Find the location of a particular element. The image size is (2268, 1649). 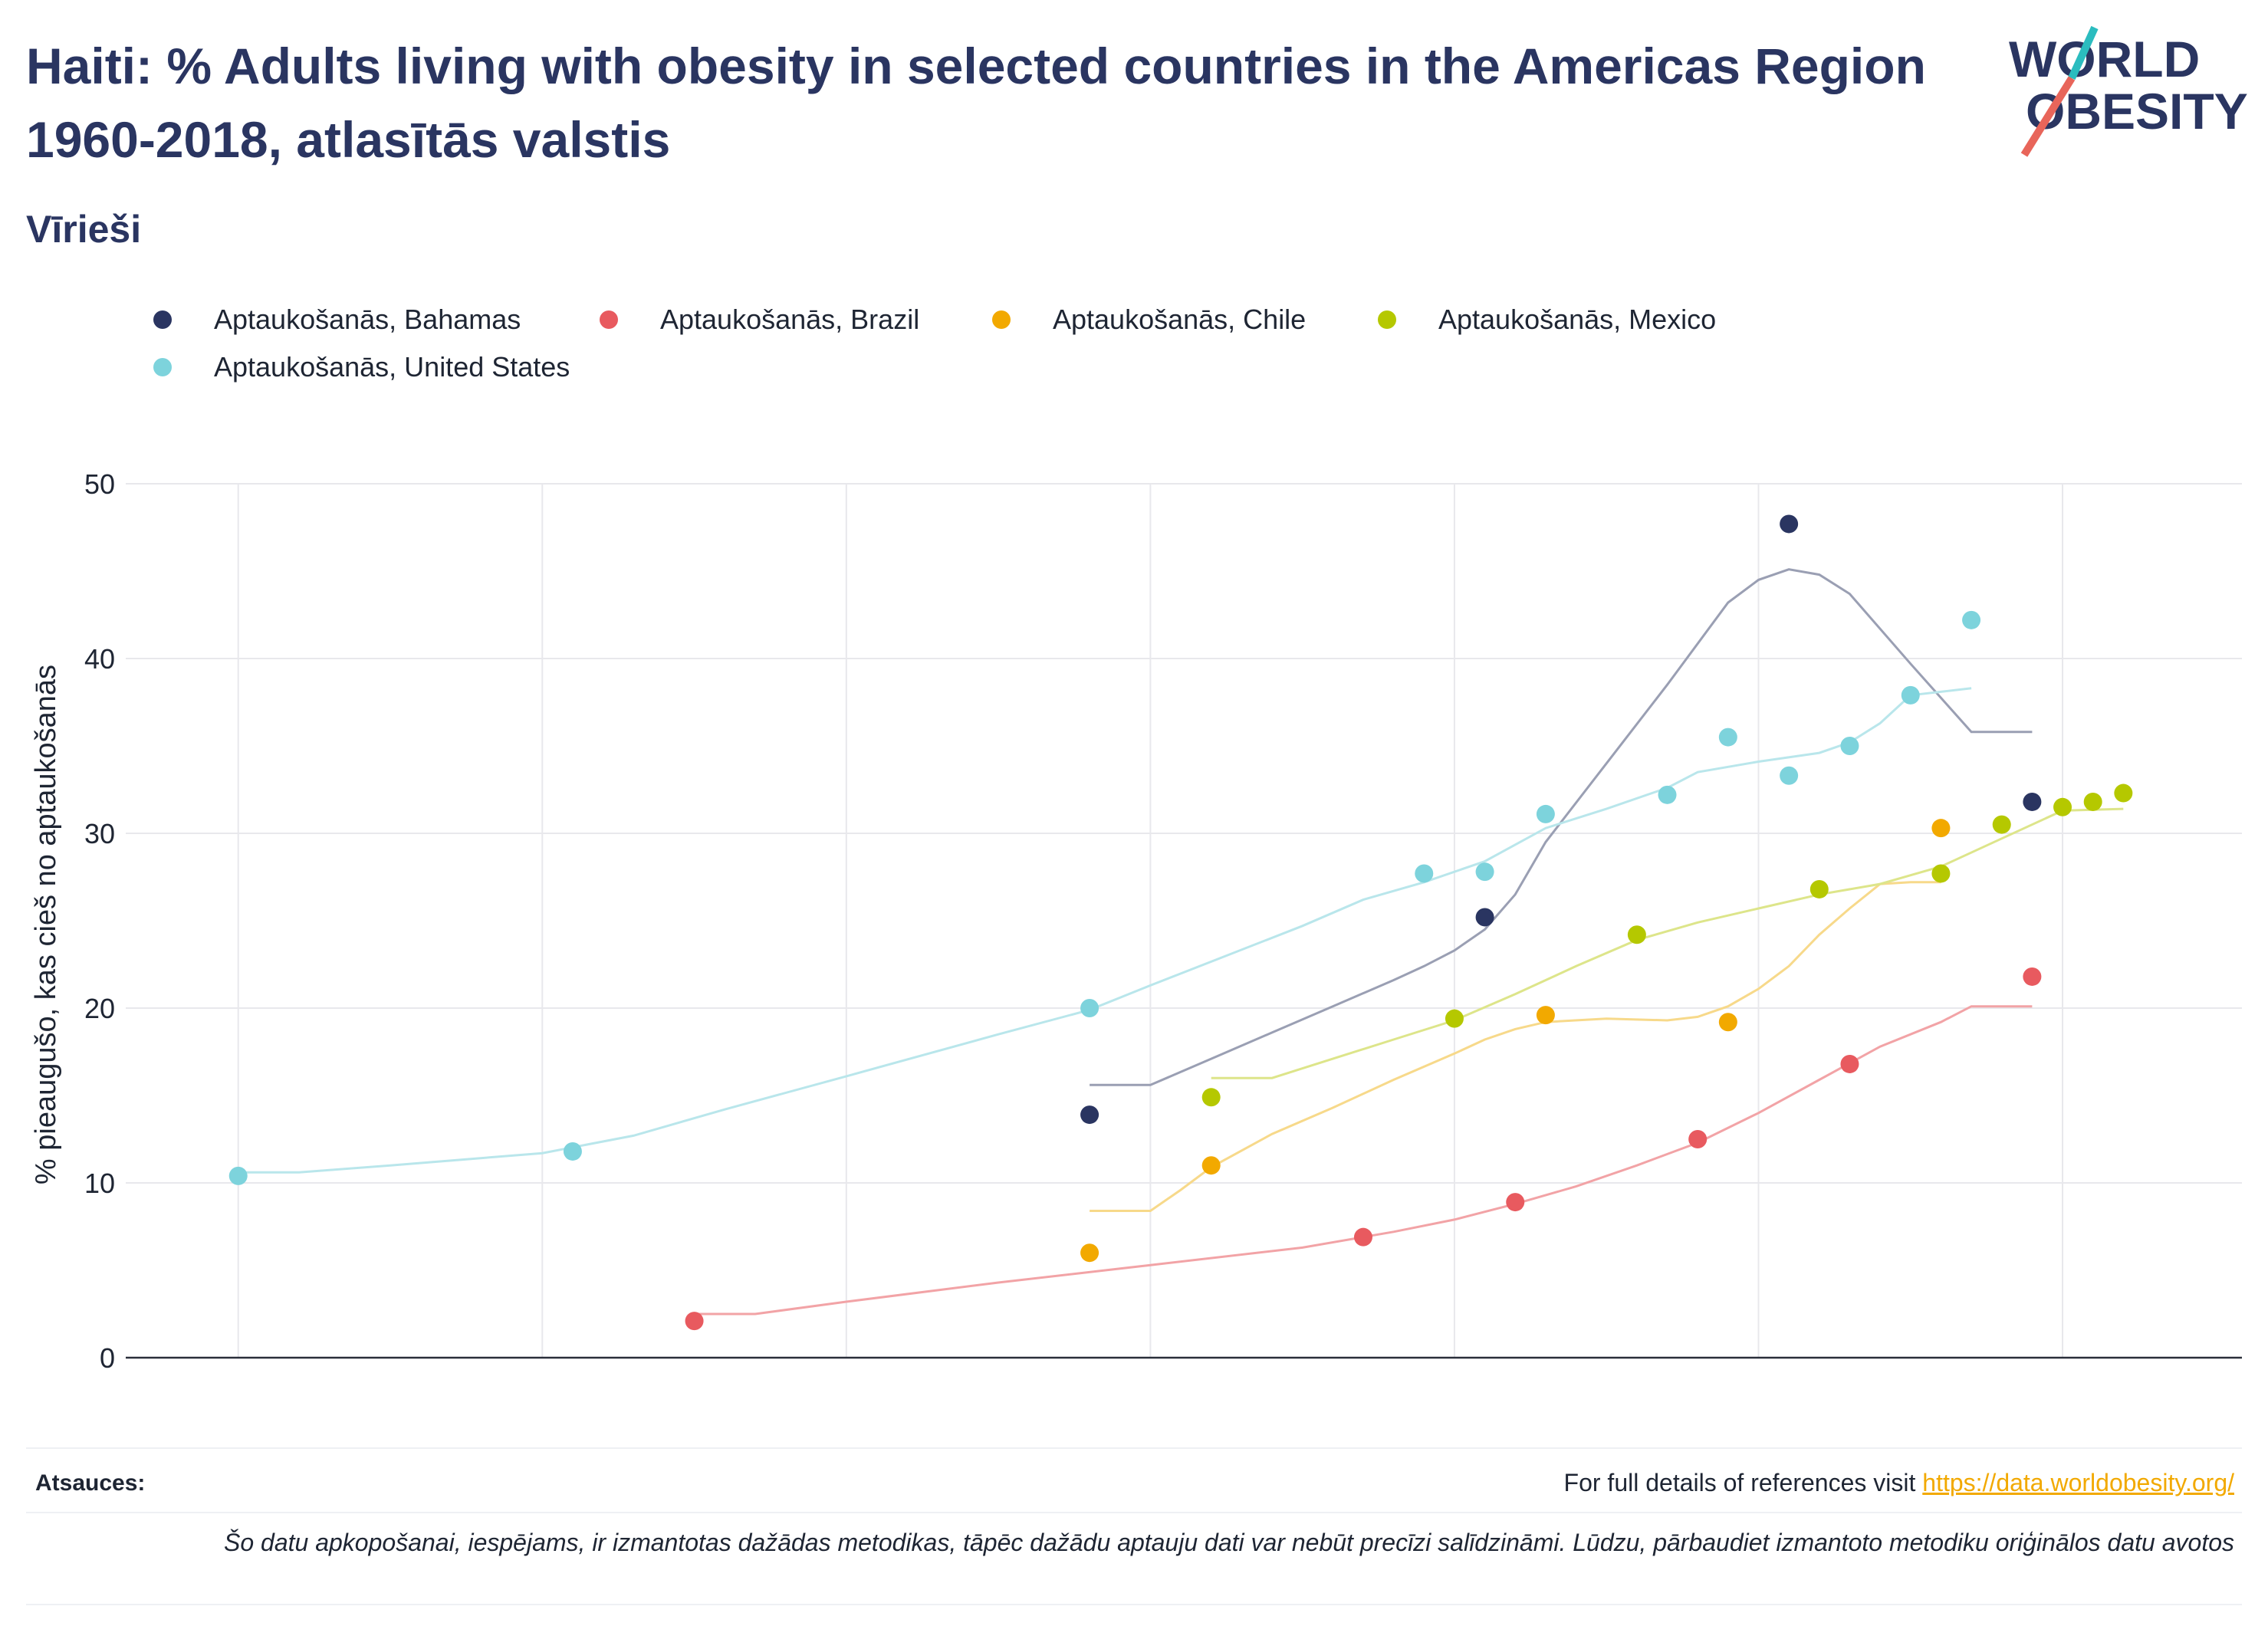

legend-item: Aptaukošanās, Mexico is located at coordinates (1547, 320).